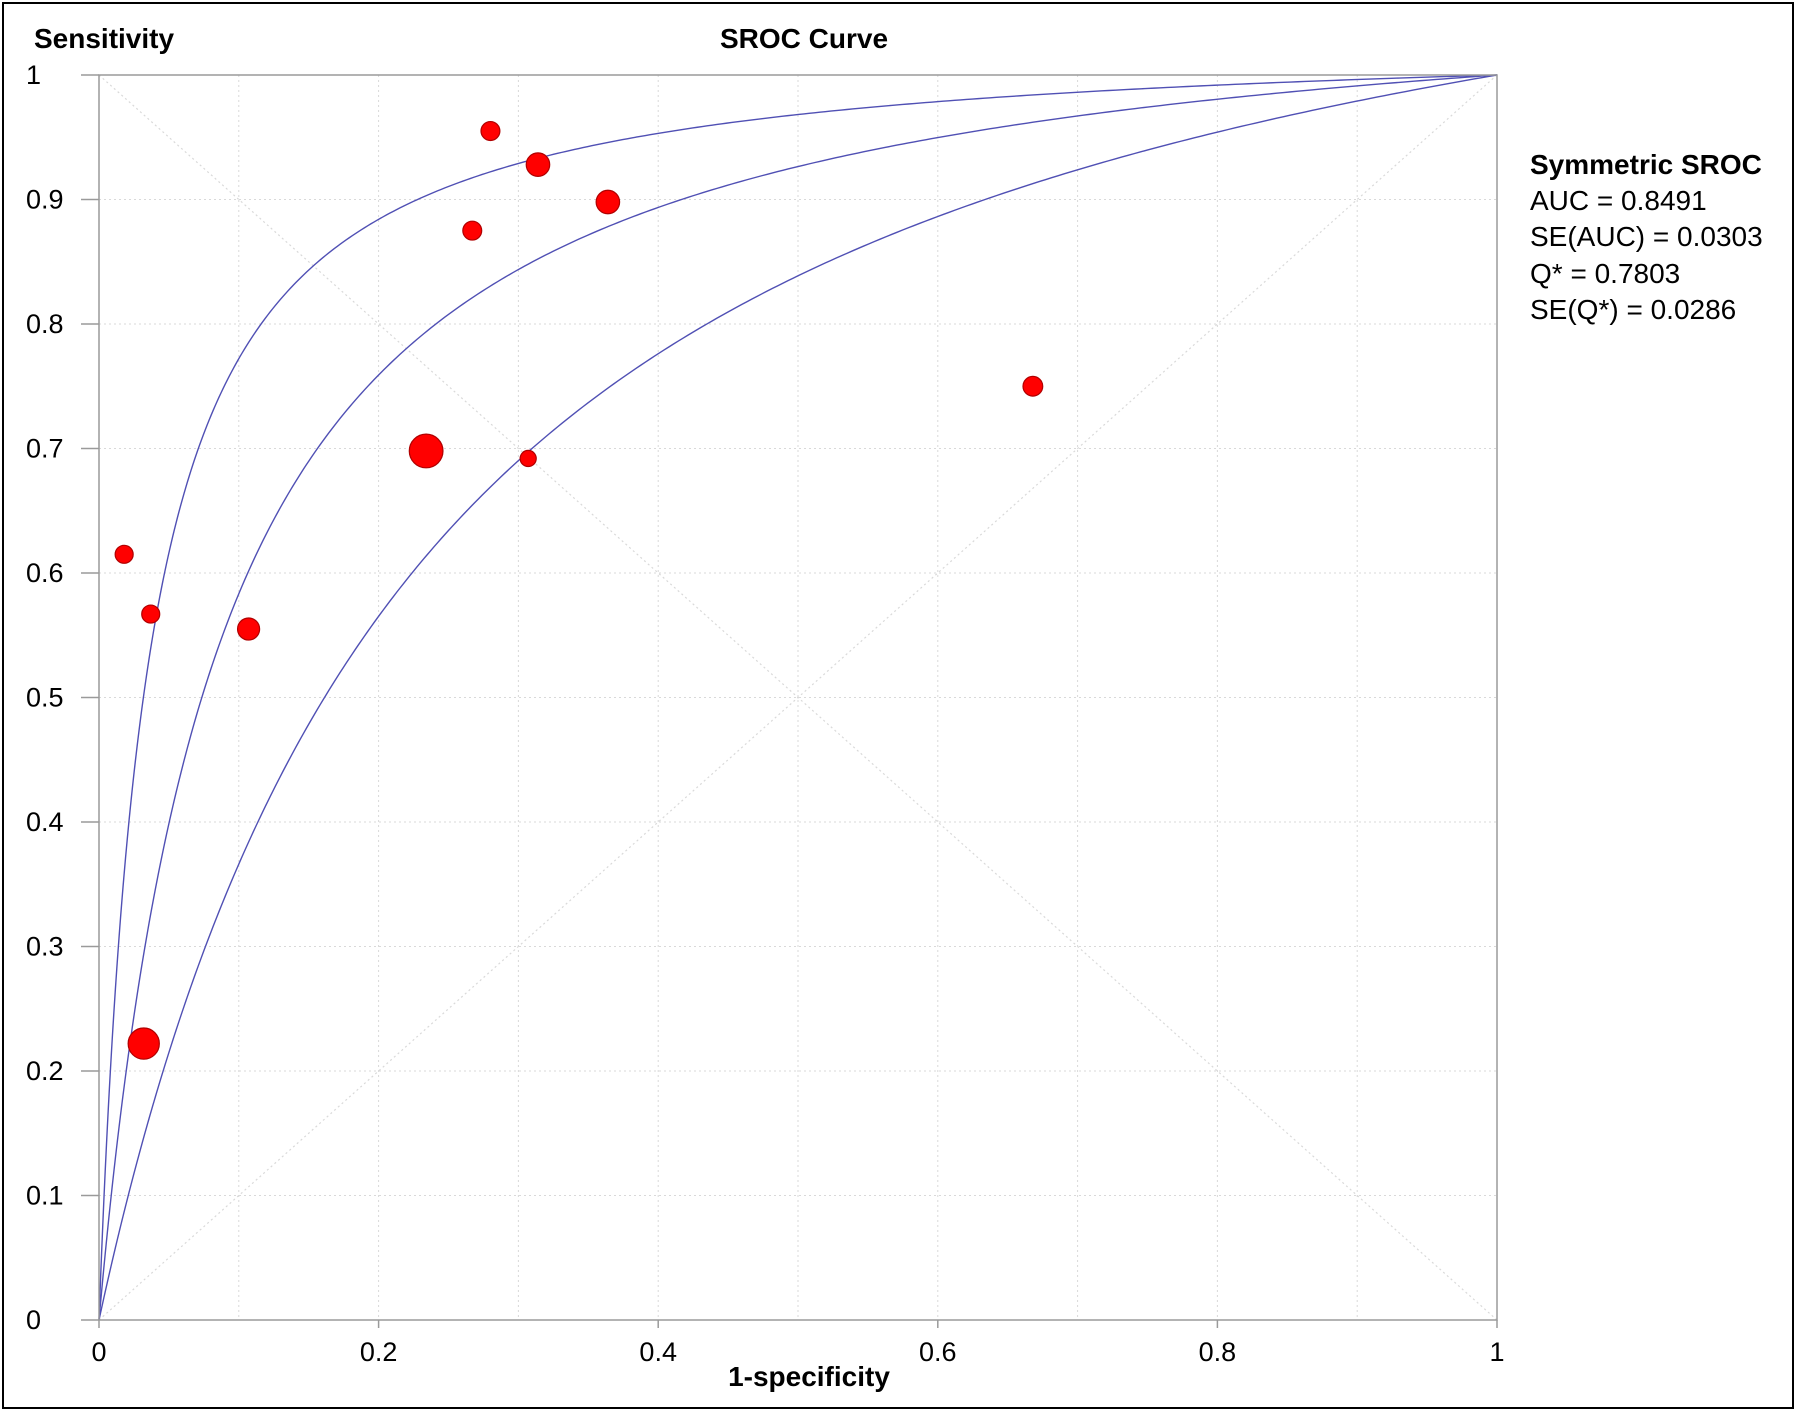 The image size is (1800, 1415). Describe the element at coordinates (45, 822) in the screenshot. I see `y-tick-label: 0.4` at that location.